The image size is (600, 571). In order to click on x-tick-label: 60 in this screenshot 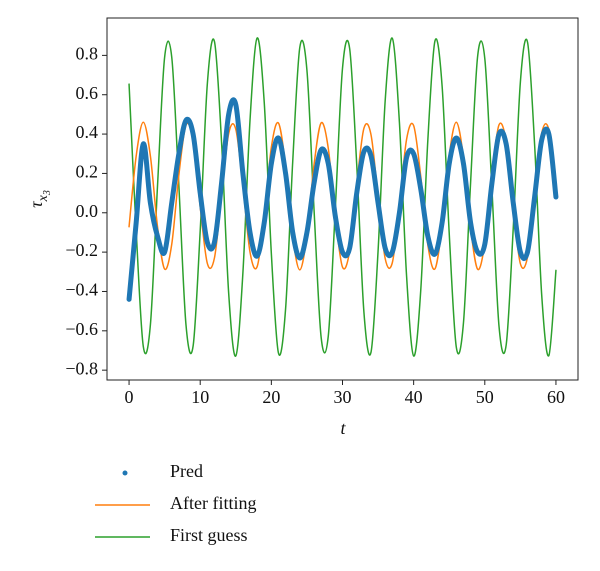, I will do `click(556, 397)`.